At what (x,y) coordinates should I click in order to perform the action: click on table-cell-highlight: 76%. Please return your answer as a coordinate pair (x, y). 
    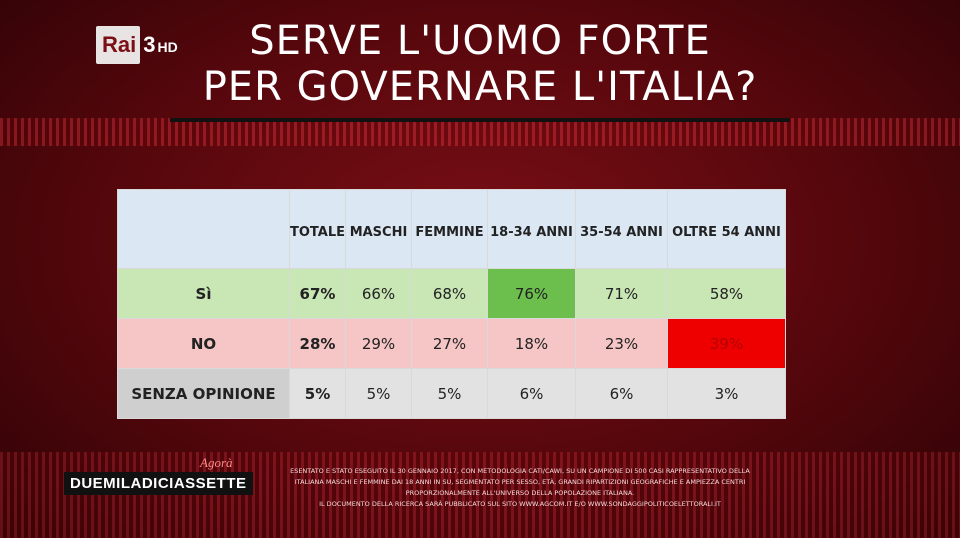
    Looking at the image, I should click on (531, 293).